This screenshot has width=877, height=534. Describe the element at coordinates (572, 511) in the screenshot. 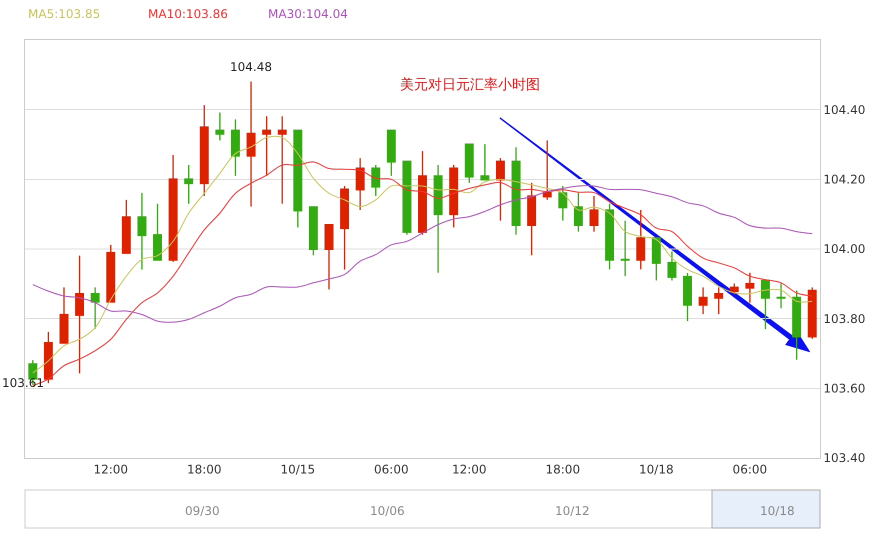

I see `text: 10/12` at that location.